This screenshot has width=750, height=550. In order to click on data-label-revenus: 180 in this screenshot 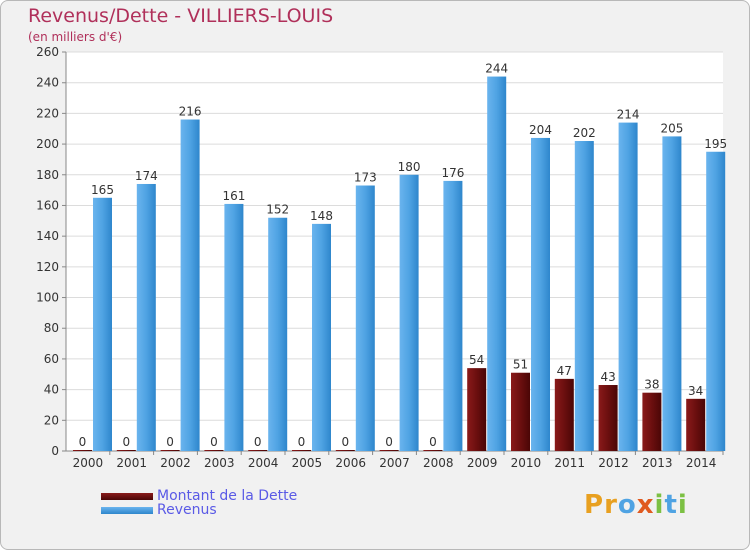, I will do `click(409, 167)`.